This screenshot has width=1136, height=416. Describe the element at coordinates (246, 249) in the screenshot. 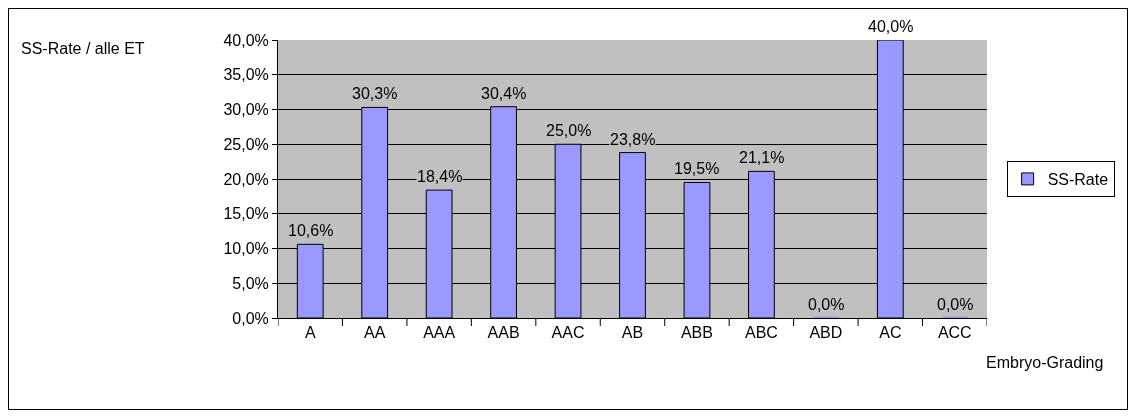

I see `y-tick-label: 10,0%` at that location.